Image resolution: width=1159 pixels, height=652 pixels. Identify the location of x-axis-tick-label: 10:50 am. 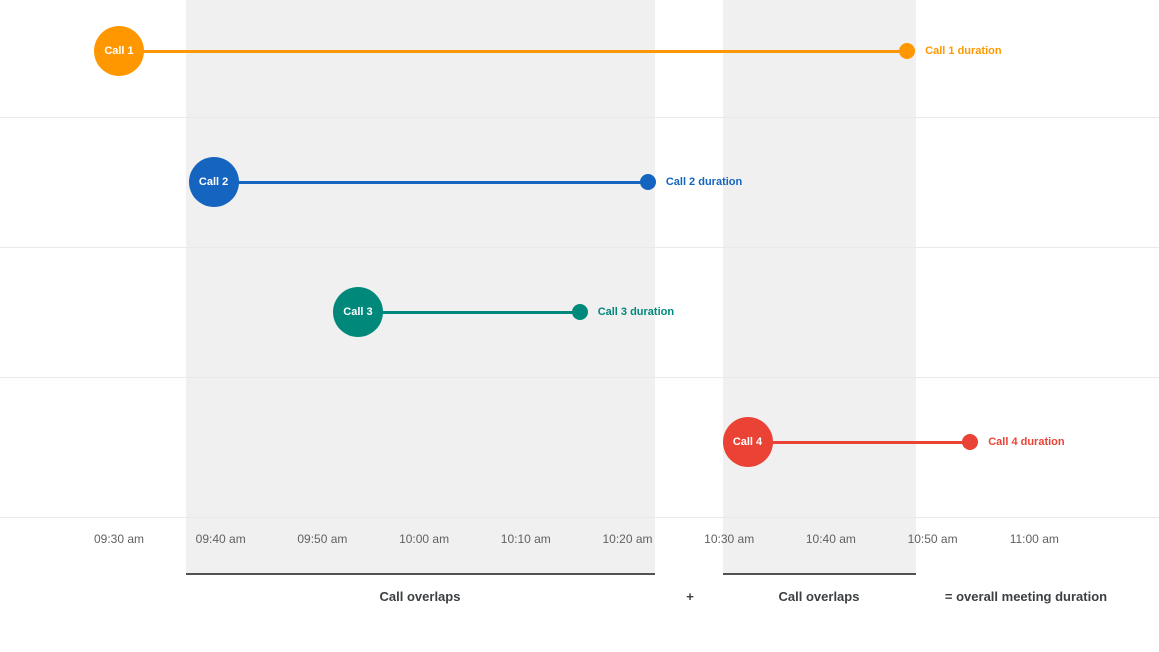
(932, 539).